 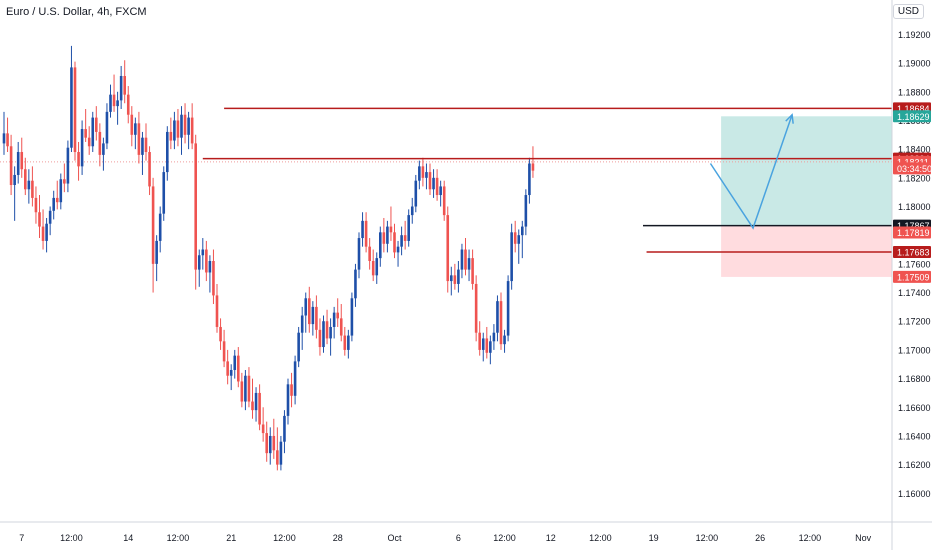 I want to click on currency-button: USD, so click(x=908, y=11).